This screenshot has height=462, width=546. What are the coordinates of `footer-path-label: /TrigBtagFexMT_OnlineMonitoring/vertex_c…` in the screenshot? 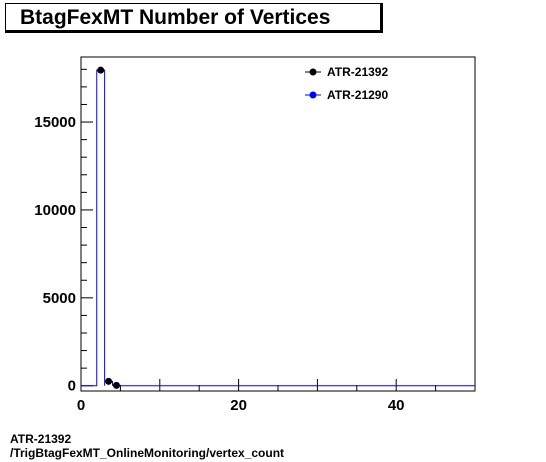 It's located at (147, 453).